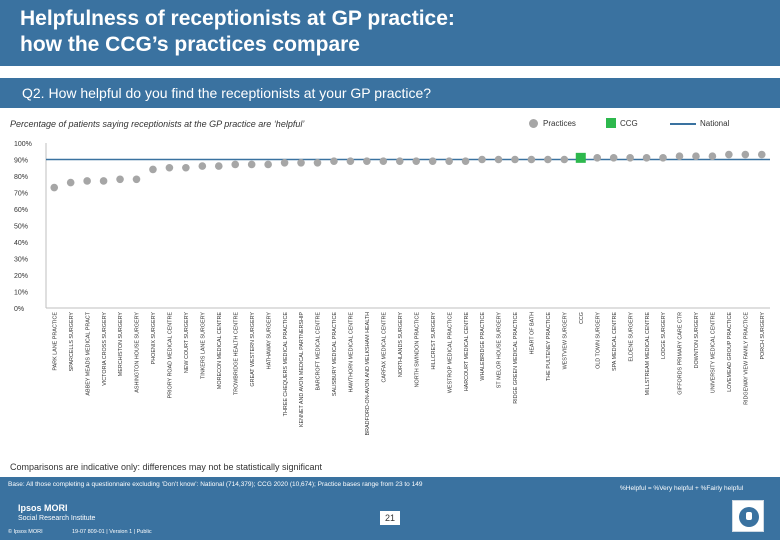 This screenshot has width=780, height=540. What do you see at coordinates (368, 374) in the screenshot?
I see `x-category-label: BRADFORD-ON-AVON AND MELKSHAM HEALTH` at bounding box center [368, 374].